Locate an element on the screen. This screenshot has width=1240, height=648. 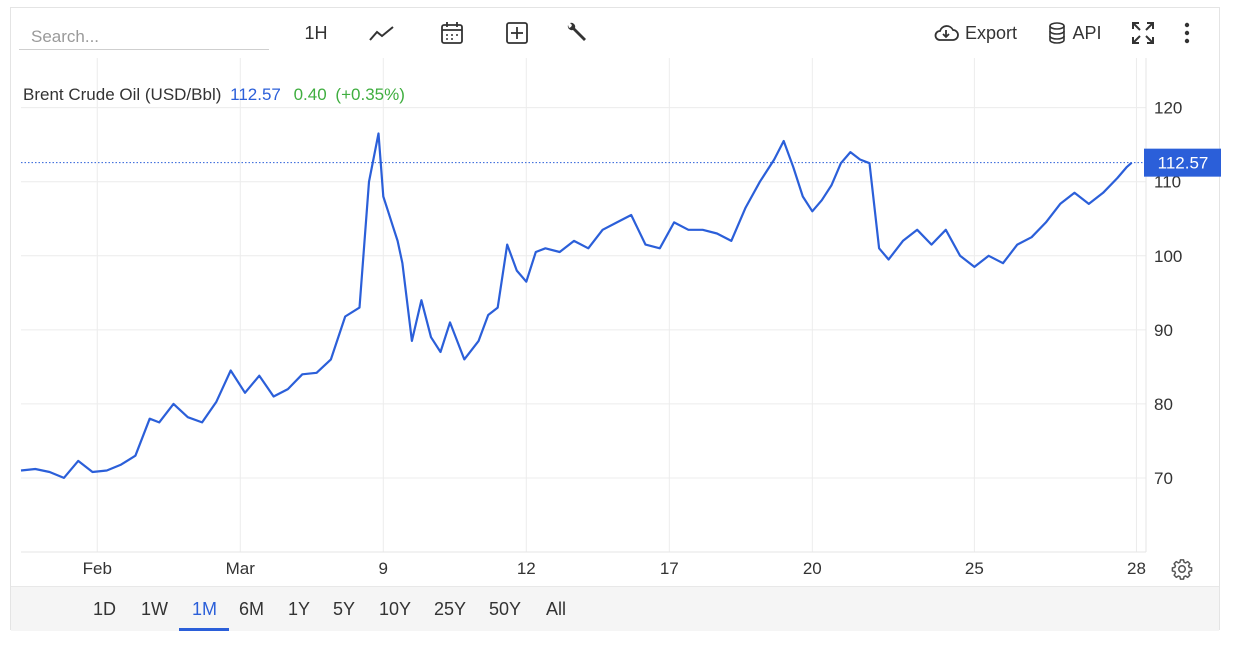
x-tick-label: 28 is located at coordinates (1136, 568).